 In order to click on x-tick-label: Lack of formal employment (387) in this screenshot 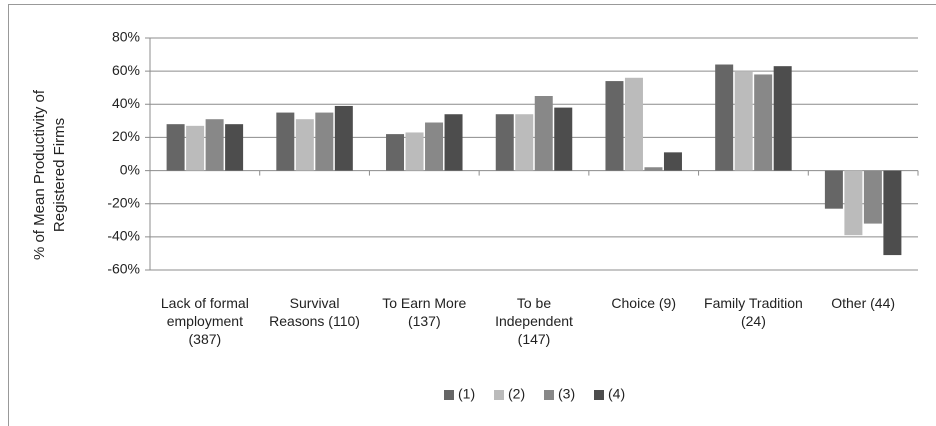, I will do `click(204, 321)`.